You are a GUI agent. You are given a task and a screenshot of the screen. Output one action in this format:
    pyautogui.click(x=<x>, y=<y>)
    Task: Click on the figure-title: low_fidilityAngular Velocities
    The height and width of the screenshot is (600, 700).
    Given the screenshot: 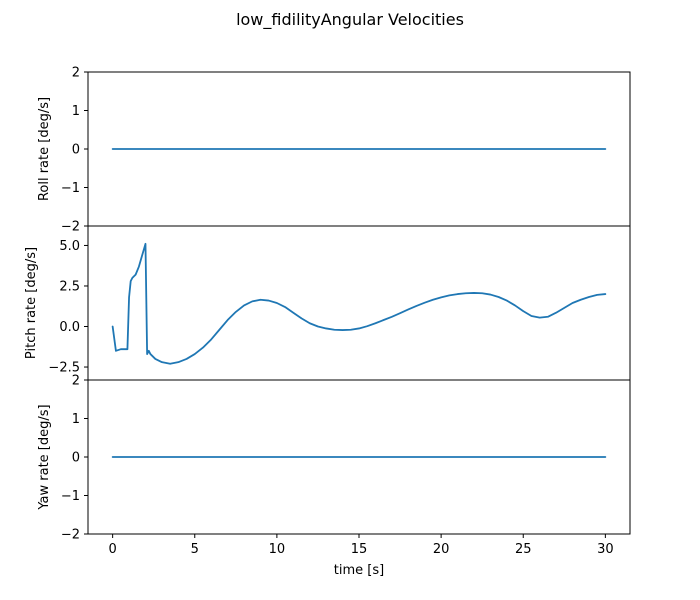 What is the action you would take?
    pyautogui.click(x=350, y=20)
    